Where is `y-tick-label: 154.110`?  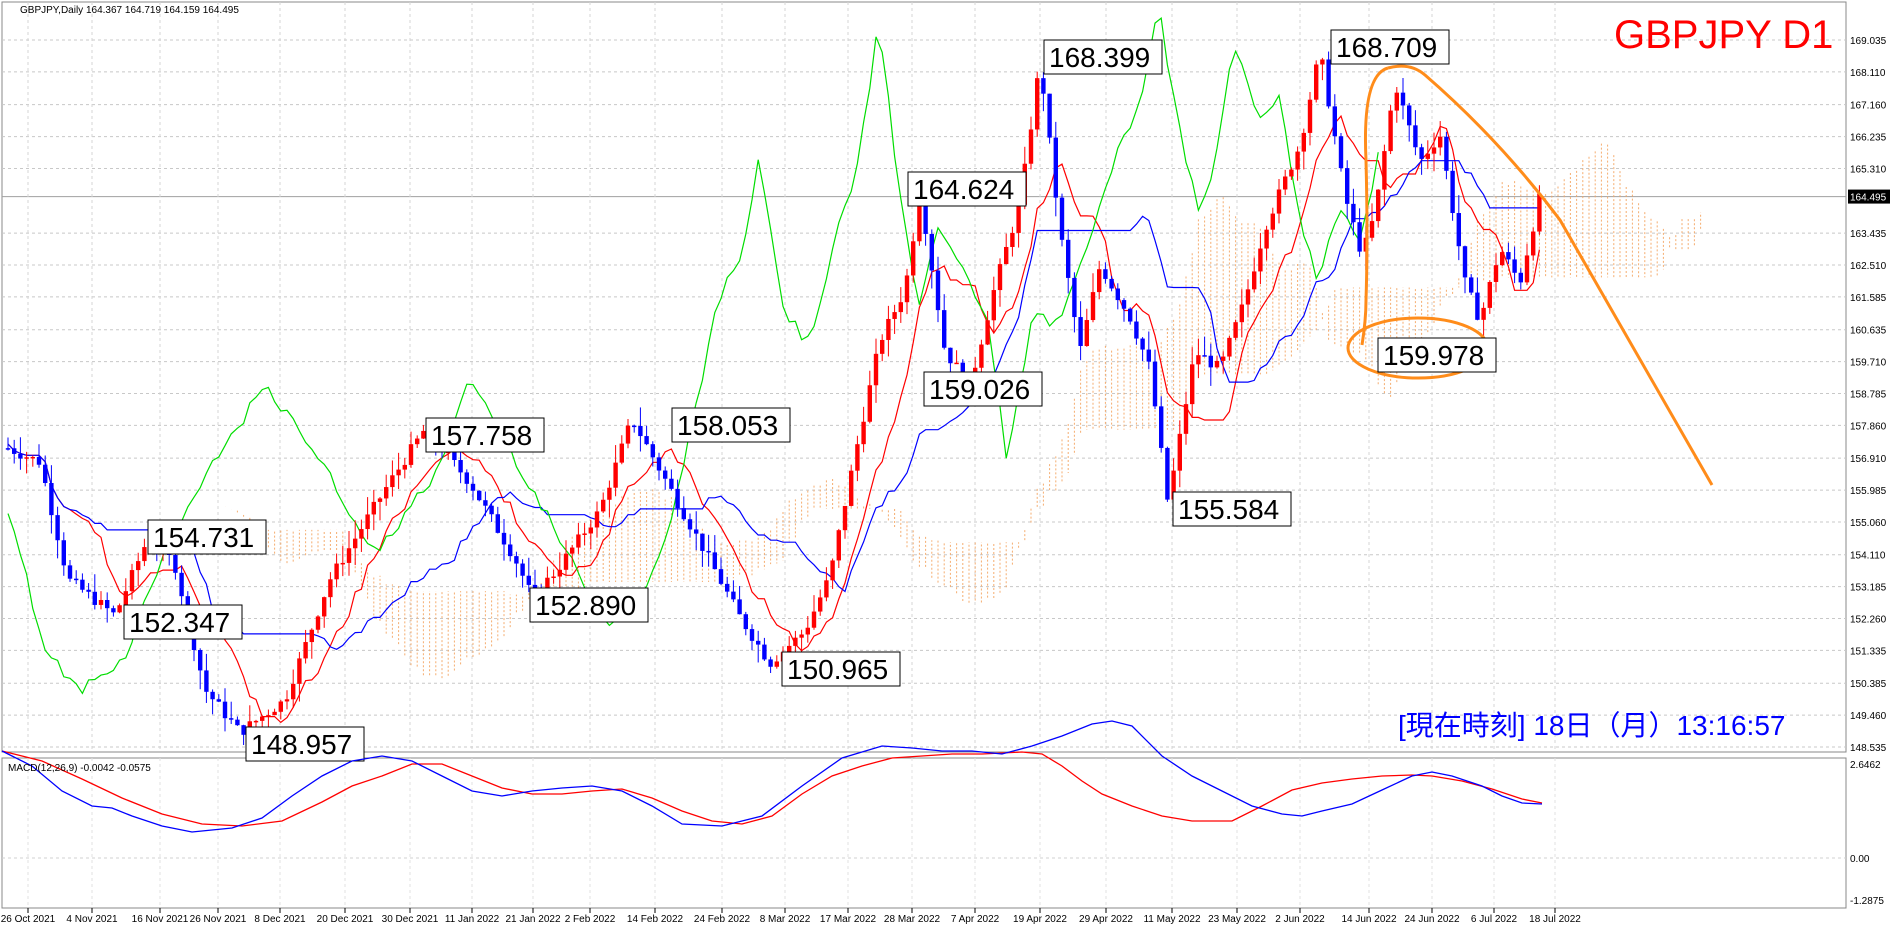
y-tick-label: 154.110 is located at coordinates (1868, 556).